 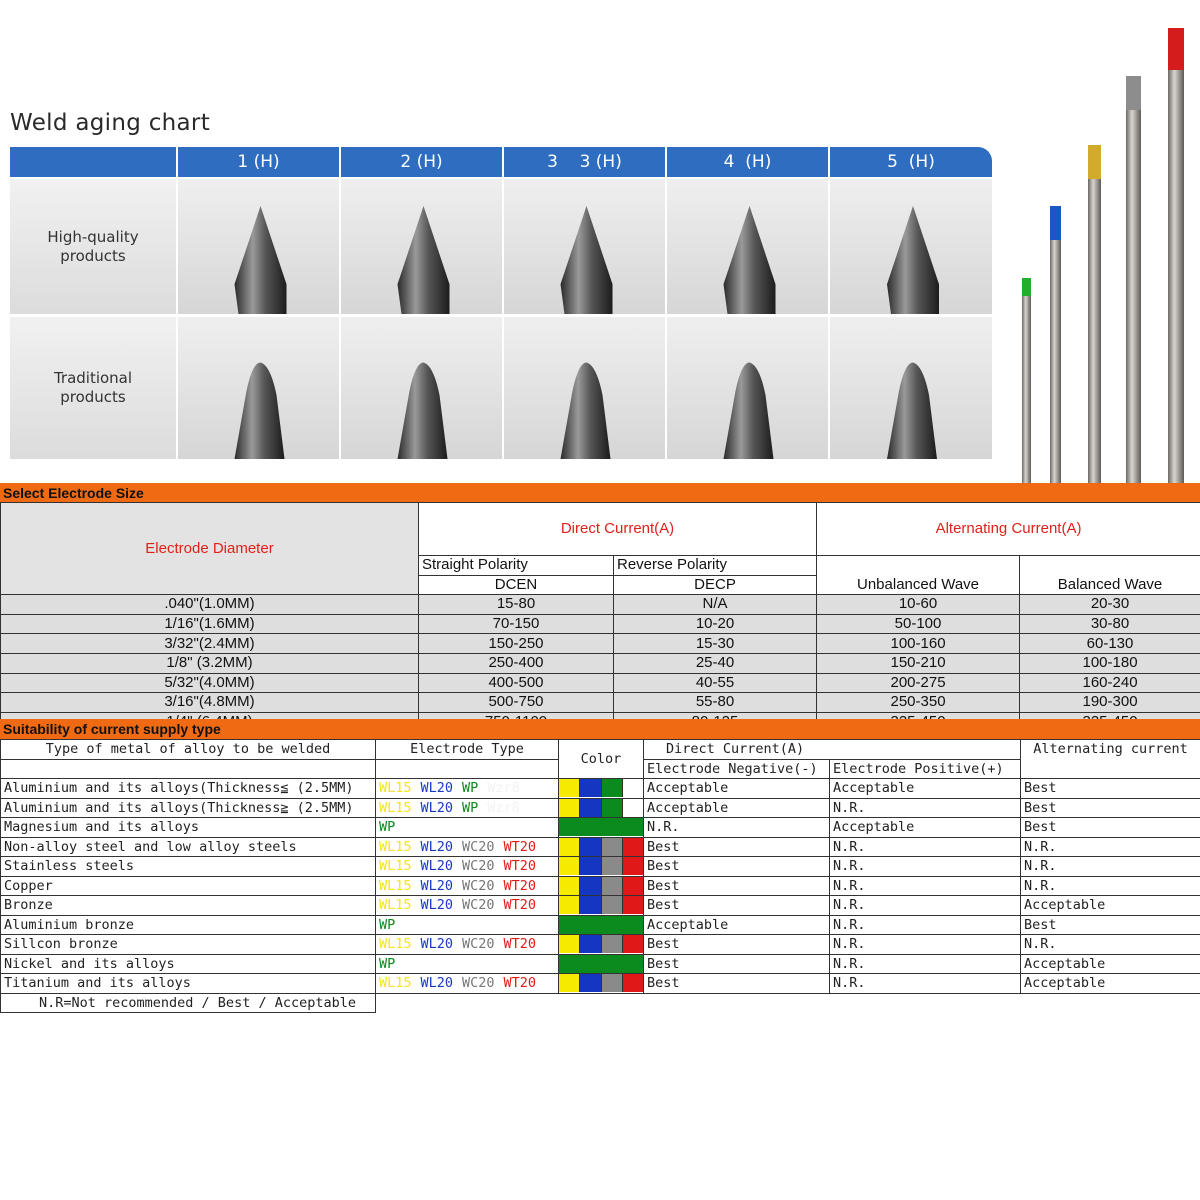 I want to click on suitability-section-title: Suitability of current supply type, so click(x=600, y=729).